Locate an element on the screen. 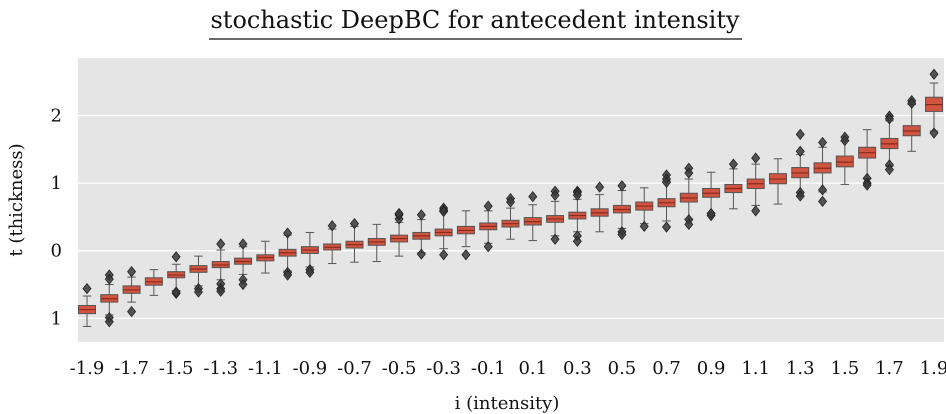 This screenshot has width=946, height=414. box-1.8 is located at coordinates (911, 123).